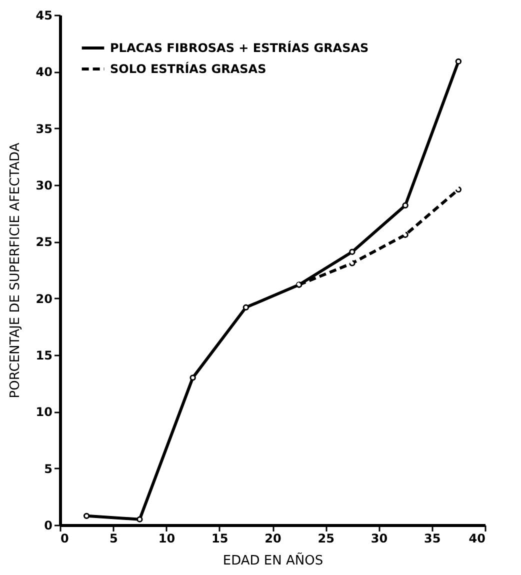 Image resolution: width=521 pixels, height=575 pixels. What do you see at coordinates (239, 47) in the screenshot?
I see `legend-label: PLACAS FIBROSAS + ESTRÍAS GRASAS` at bounding box center [239, 47].